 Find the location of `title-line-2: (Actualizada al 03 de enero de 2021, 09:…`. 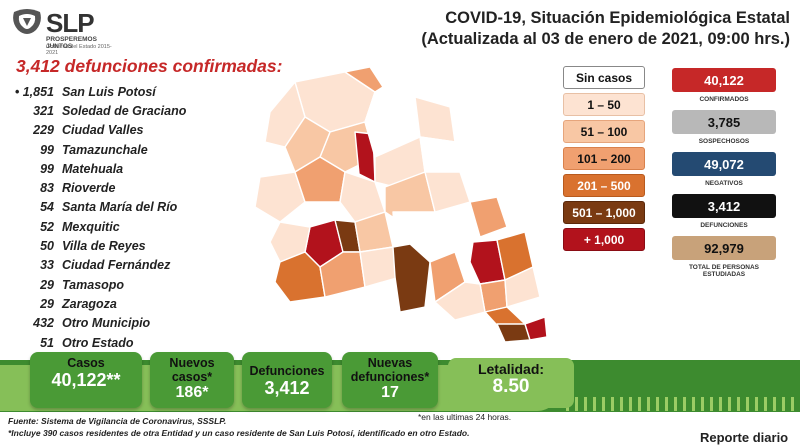

title-line-2: (Actualizada al 03 de enero de 2021, 09:… is located at coordinates (605, 39).